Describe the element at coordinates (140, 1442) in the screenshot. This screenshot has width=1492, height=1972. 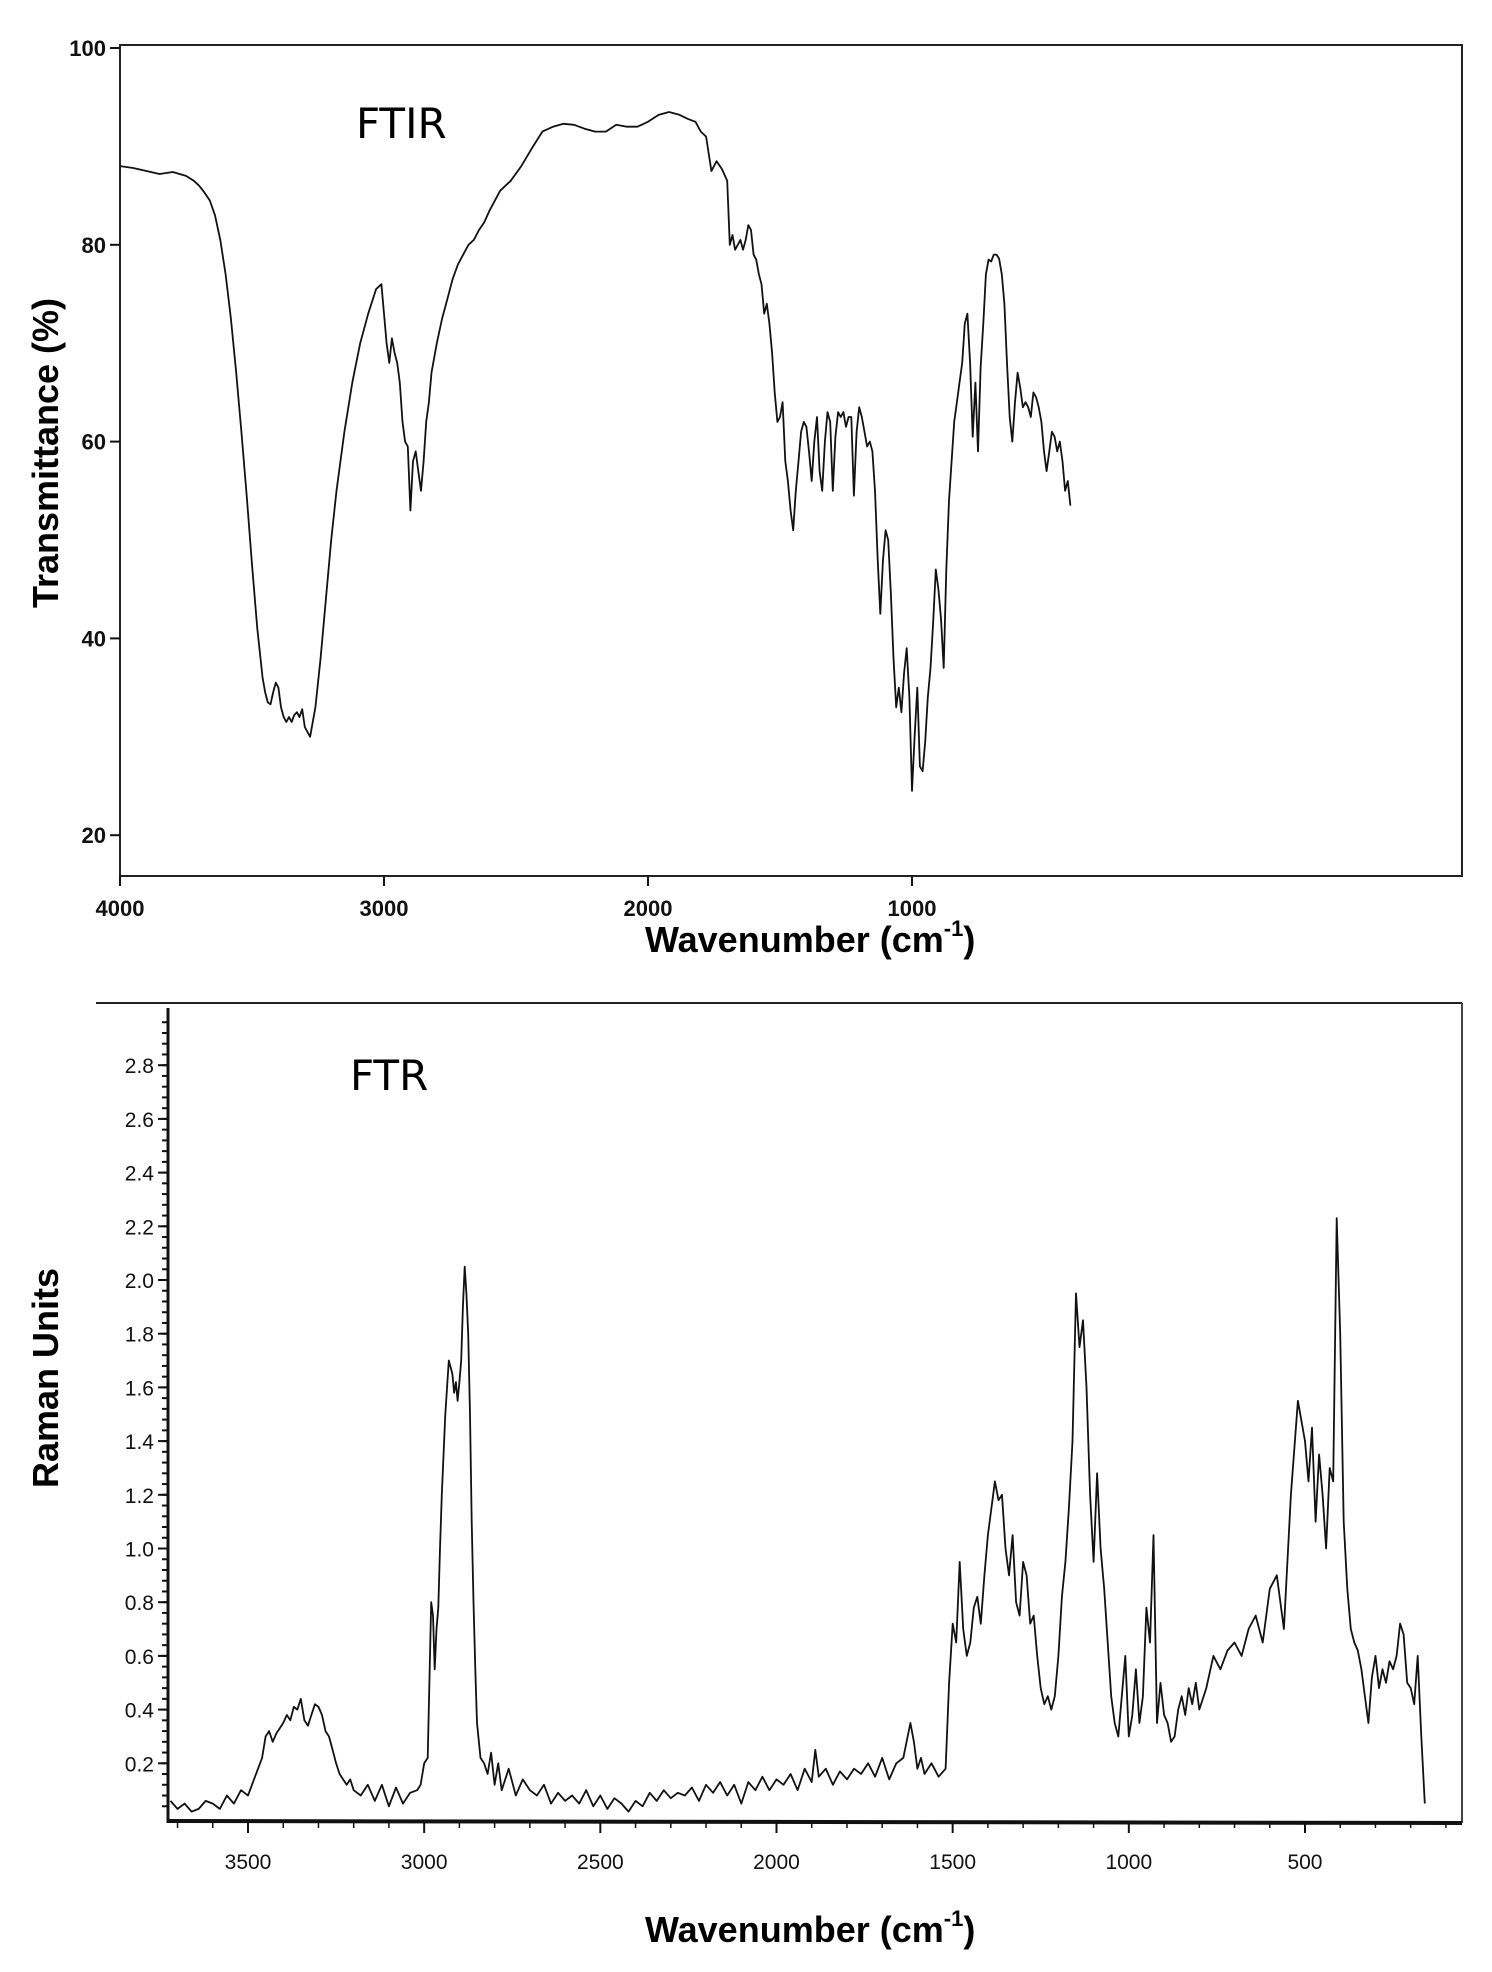
I see `y-tick-label: 1.4` at that location.